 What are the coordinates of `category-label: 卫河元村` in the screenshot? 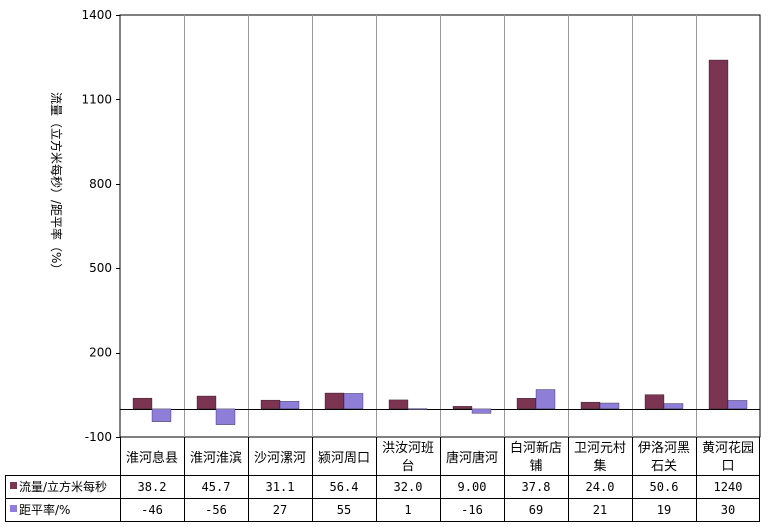 It's located at (600, 448).